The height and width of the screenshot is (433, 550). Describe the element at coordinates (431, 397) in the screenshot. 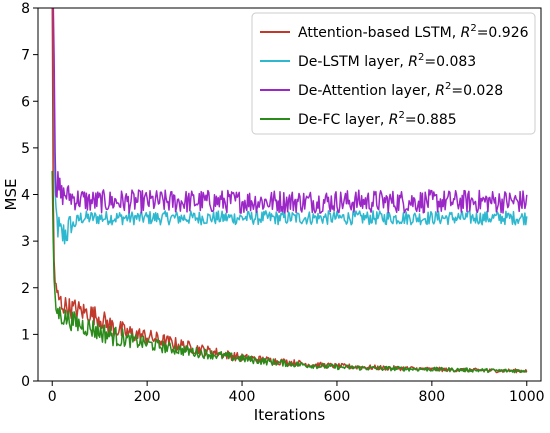

I see `x-tick-label: 800` at that location.